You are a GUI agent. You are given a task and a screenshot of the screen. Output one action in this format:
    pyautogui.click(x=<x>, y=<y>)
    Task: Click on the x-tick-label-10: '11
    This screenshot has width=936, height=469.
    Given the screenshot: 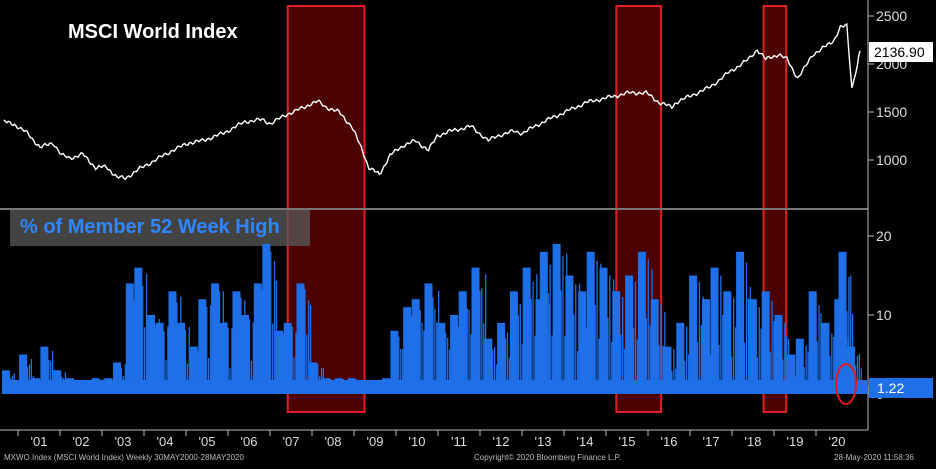 What is the action you would take?
    pyautogui.click(x=459, y=441)
    